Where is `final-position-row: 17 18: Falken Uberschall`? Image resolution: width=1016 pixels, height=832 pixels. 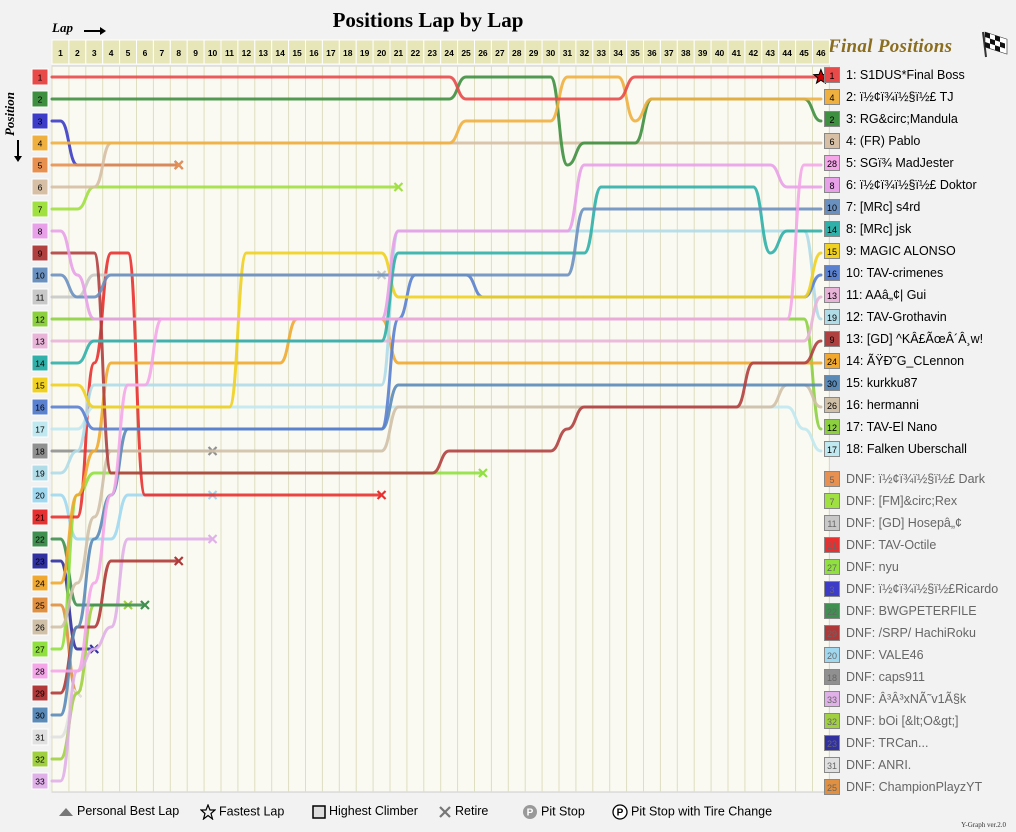 final-position-row: 17 18: Falken Uberschall is located at coordinates (895, 450).